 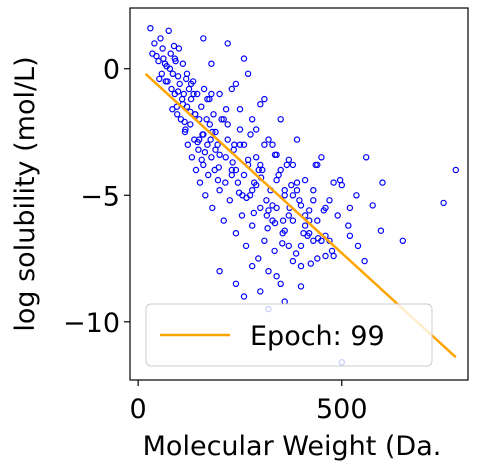 I want to click on y-tick-label: 0, so click(x=111, y=70).